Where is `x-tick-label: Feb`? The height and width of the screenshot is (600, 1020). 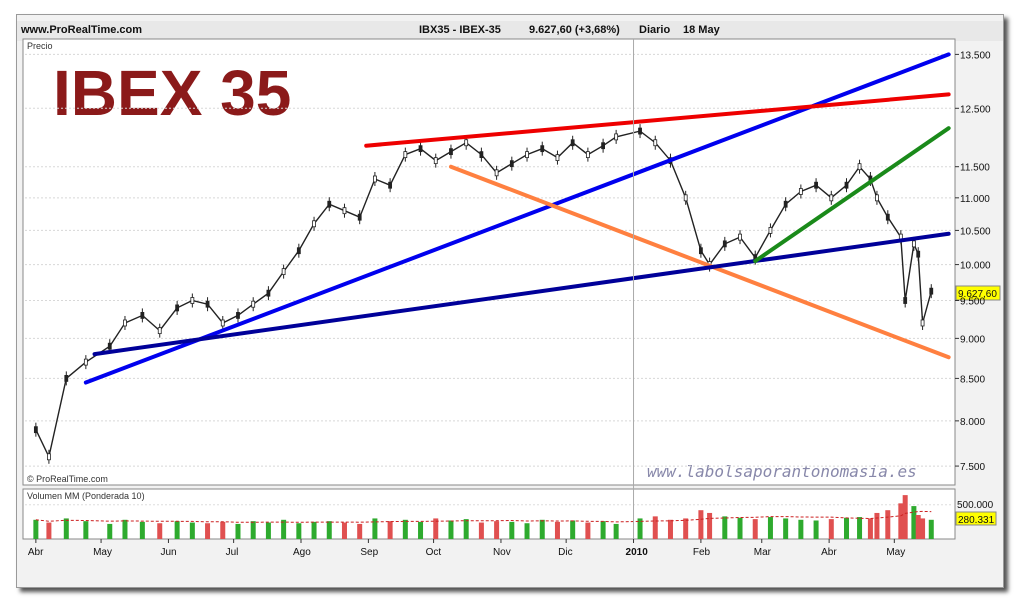 x-tick-label: Feb is located at coordinates (702, 552).